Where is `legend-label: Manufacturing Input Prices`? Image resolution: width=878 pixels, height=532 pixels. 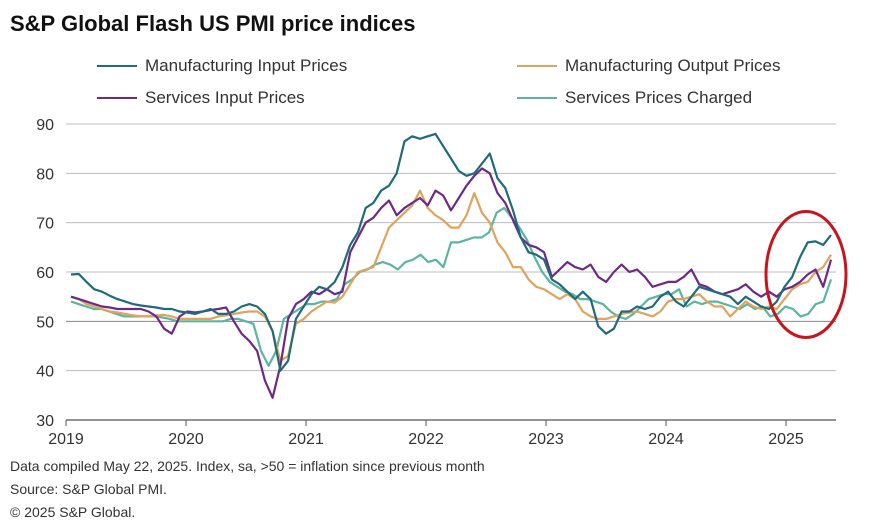
legend-label: Manufacturing Input Prices is located at coordinates (246, 65).